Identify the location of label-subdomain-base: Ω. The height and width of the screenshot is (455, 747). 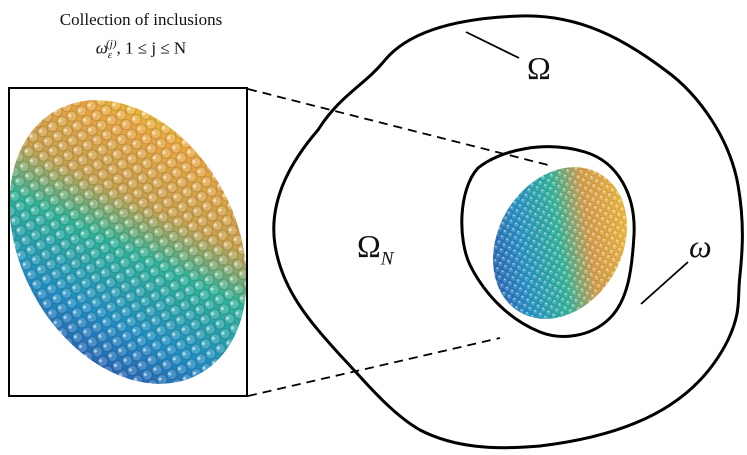
(369, 246).